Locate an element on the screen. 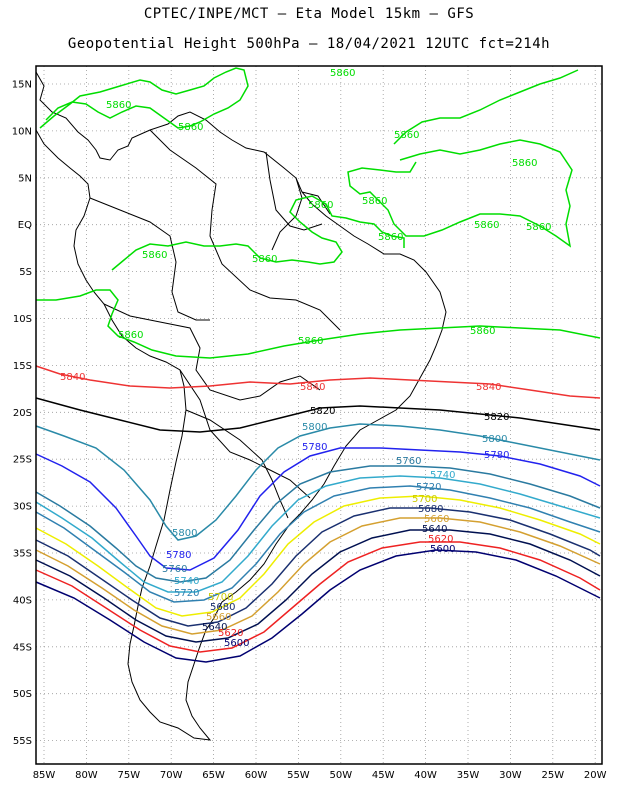  latitude-label: 45S is located at coordinates (22, 647).